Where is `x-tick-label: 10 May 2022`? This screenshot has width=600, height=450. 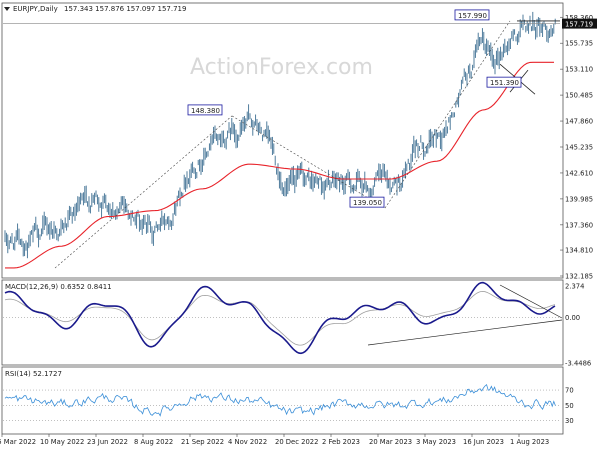
x-tick-label: 10 May 2022 is located at coordinates (62, 442).